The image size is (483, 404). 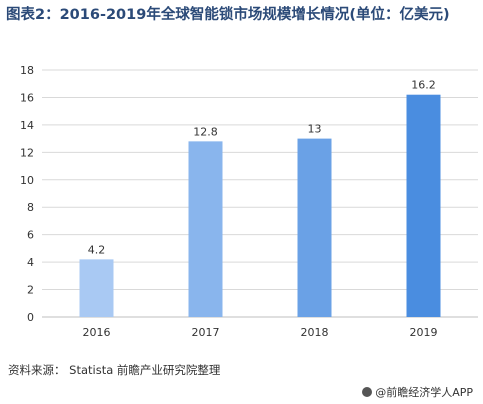 What do you see at coordinates (114, 370) in the screenshot?
I see `source-note: 资料来源： Statista 前瞻产业研究院整理` at bounding box center [114, 370].